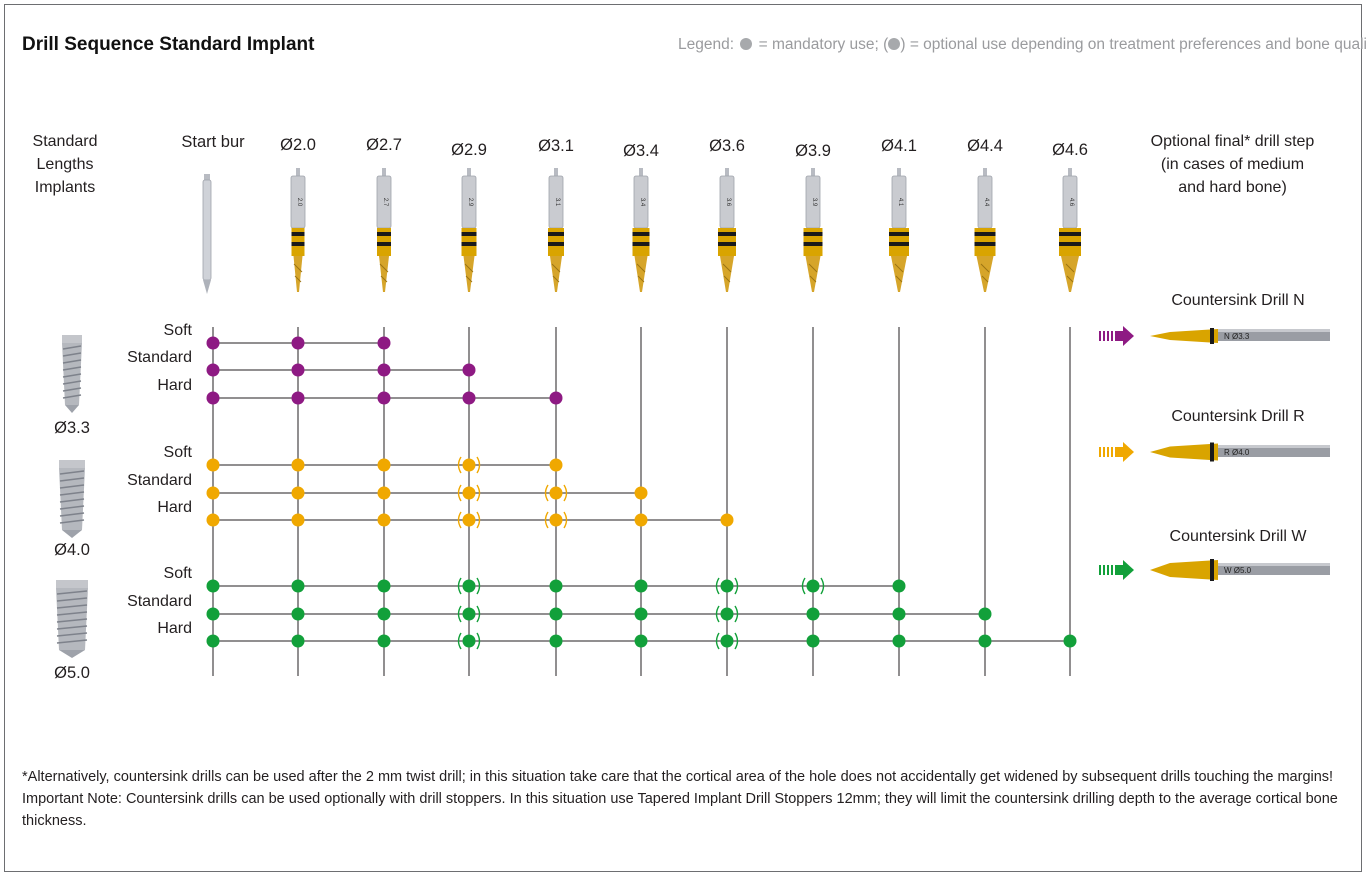 This screenshot has height=877, width=1367. What do you see at coordinates (470, 202) in the screenshot?
I see `svg-text: 2.9` at bounding box center [470, 202].